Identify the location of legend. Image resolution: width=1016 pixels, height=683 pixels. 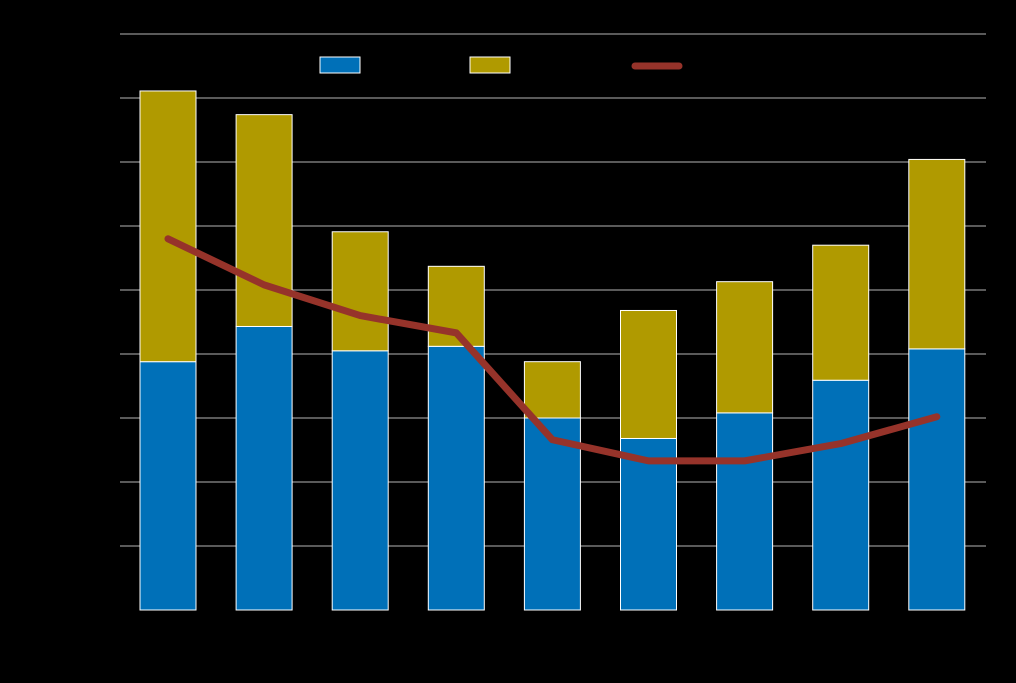
(501, 65).